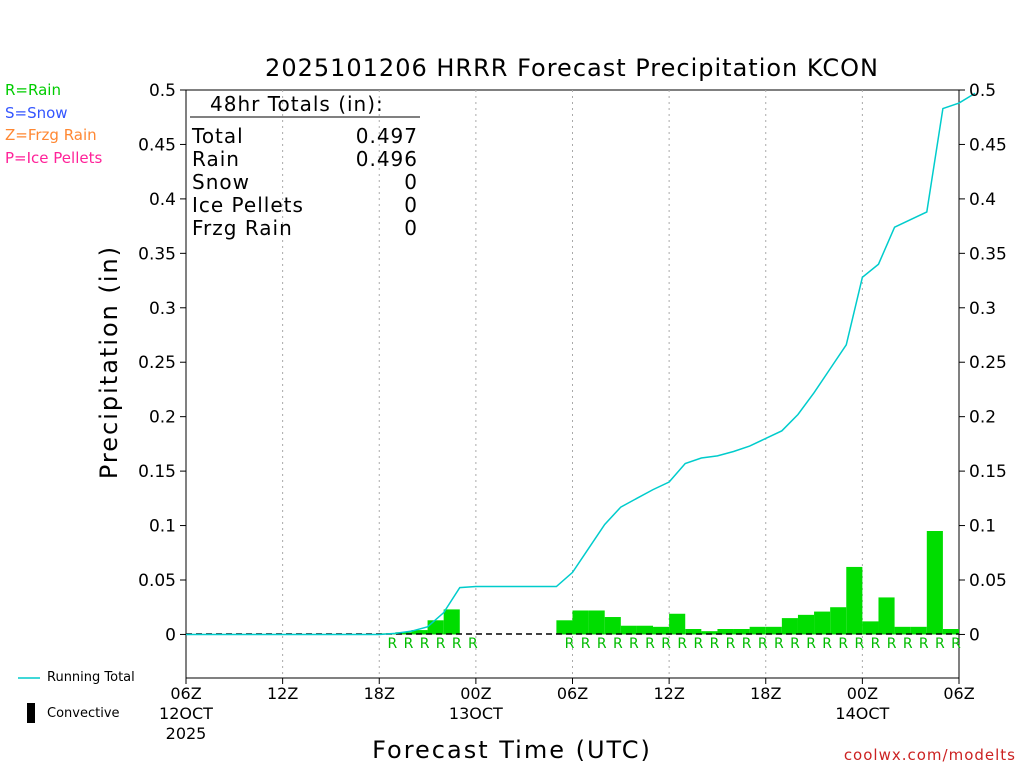 Image resolution: width=1024 pixels, height=768 pixels. Describe the element at coordinates (91, 677) in the screenshot. I see `legend-running-total: Running Total` at that location.